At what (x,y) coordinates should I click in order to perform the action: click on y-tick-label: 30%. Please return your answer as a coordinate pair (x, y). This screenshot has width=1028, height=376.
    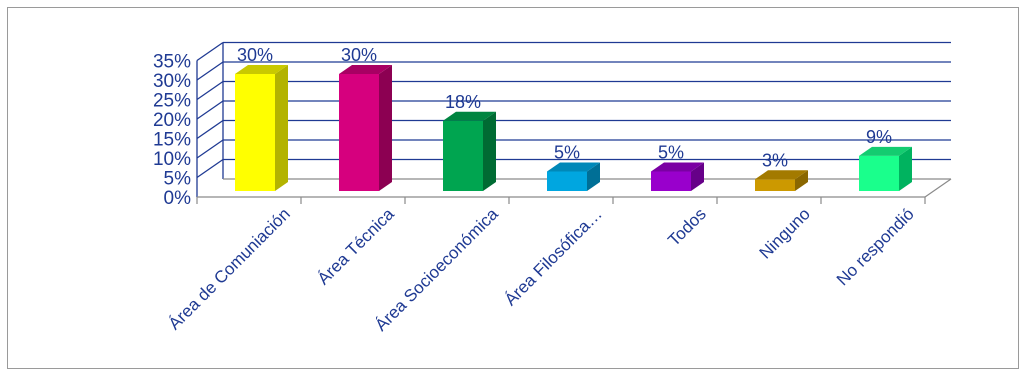
    Looking at the image, I should click on (172, 81).